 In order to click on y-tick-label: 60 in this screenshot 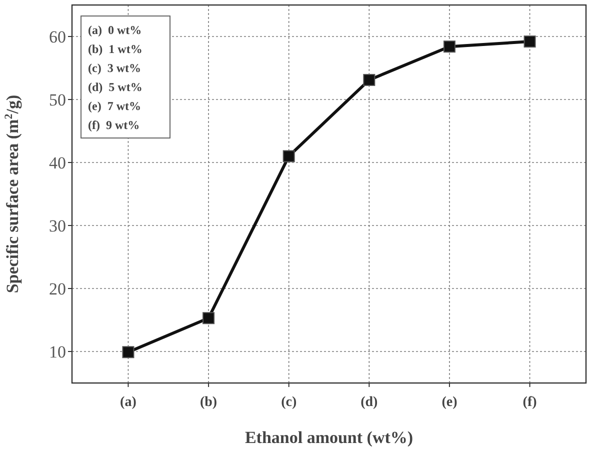, I will do `click(57, 37)`.